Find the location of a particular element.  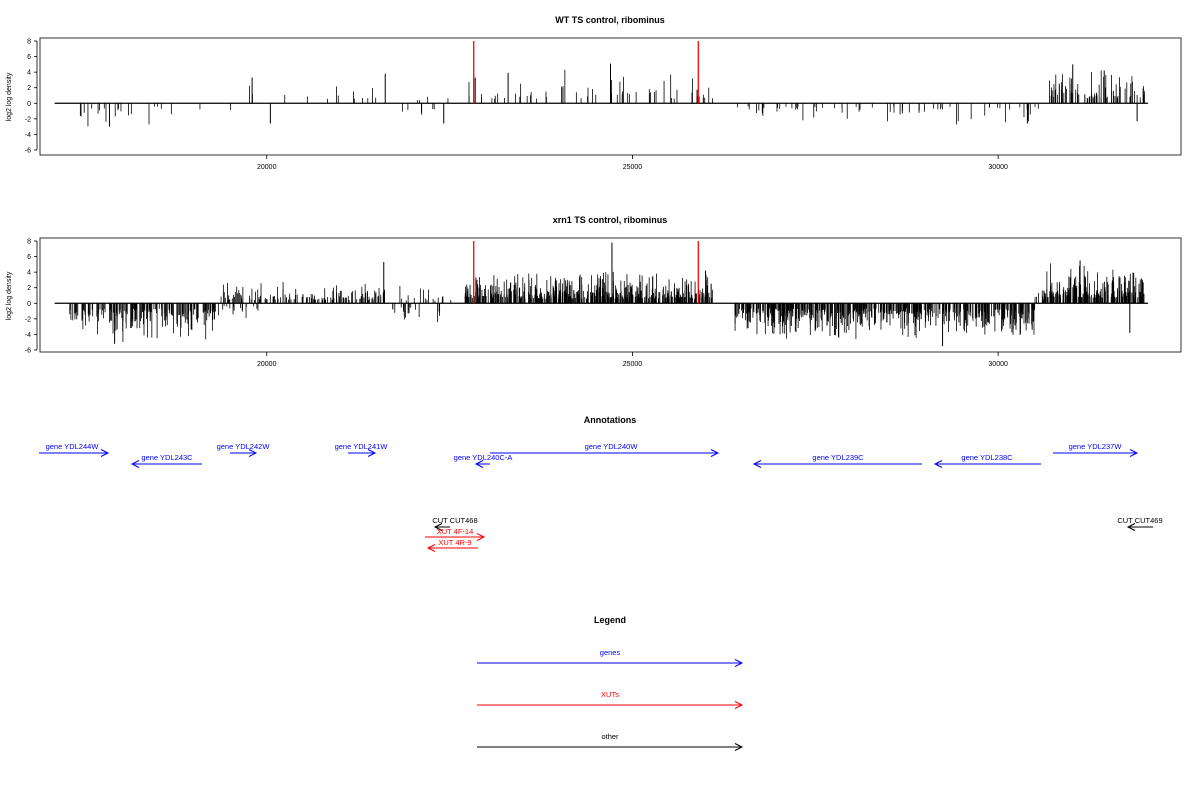

legend-xut-arrow: XUTs is located at coordinates (610, 699).